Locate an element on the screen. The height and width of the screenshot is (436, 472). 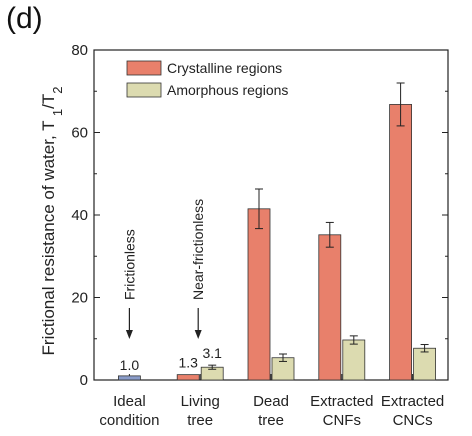
y-axis-label: Frictional resistance of water, T 1/T2 is located at coordinates (52, 221).